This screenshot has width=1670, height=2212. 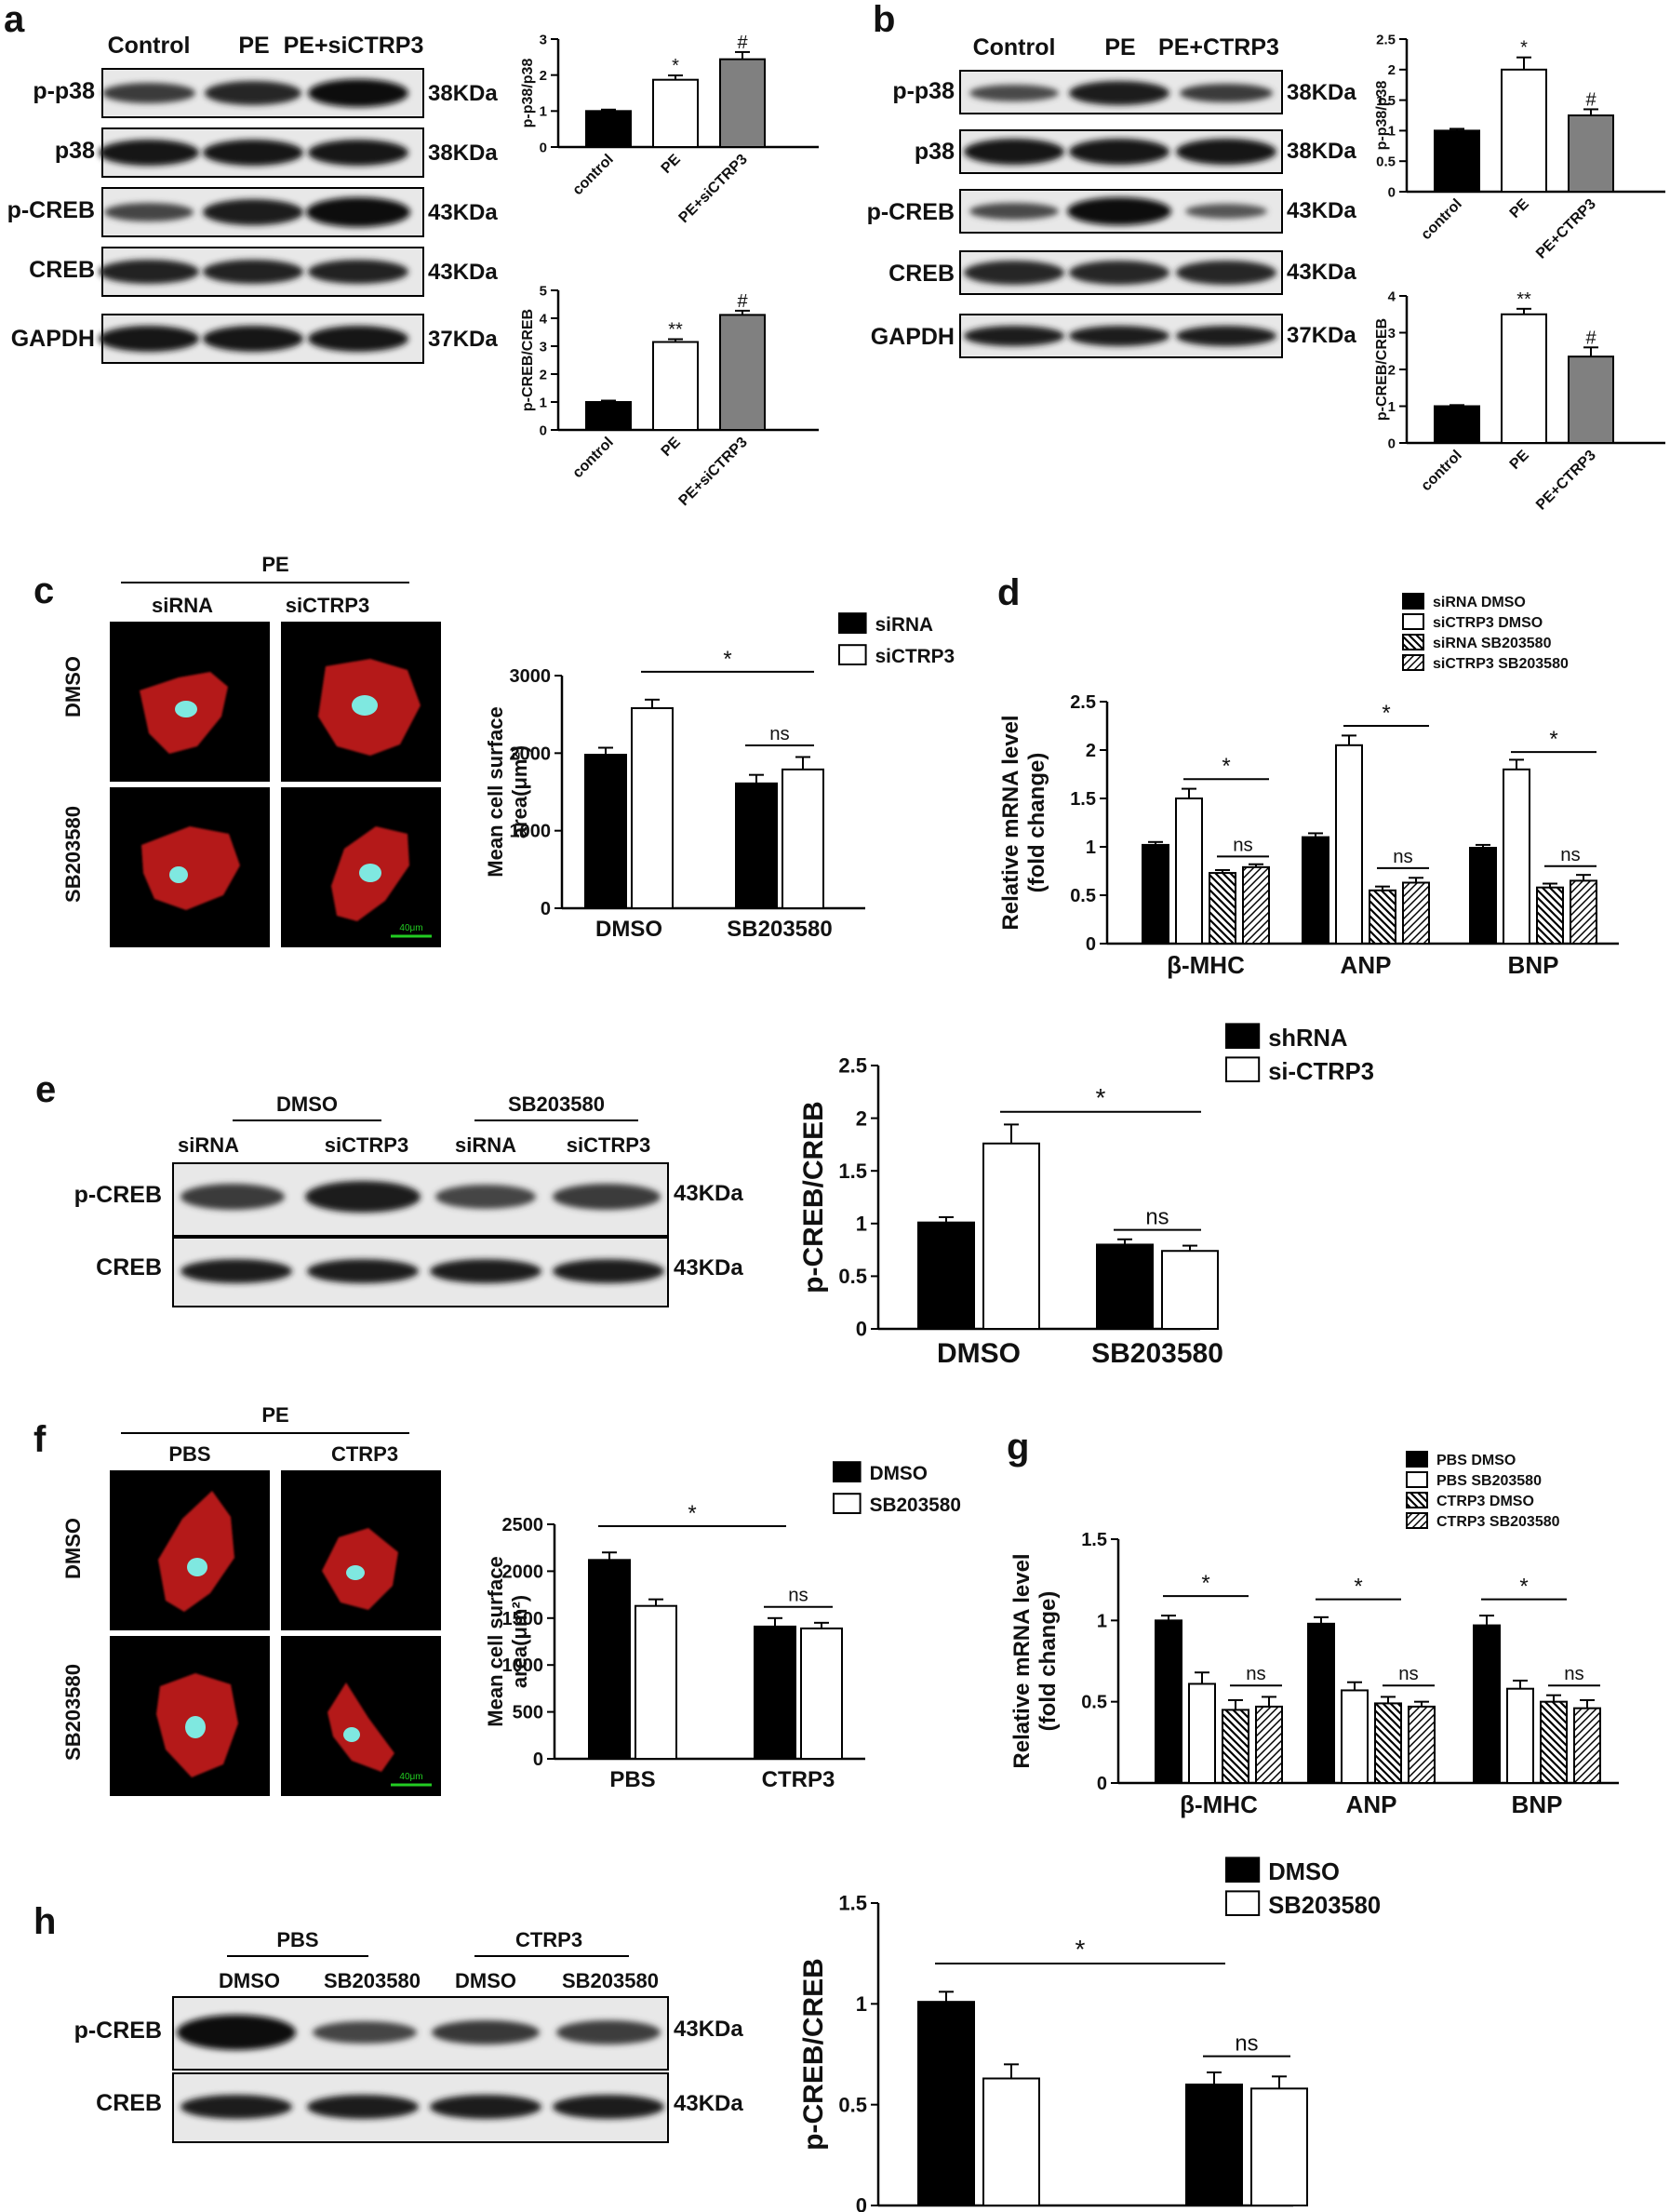 I want to click on x-tick-label: β-MHC, so click(x=1206, y=965).